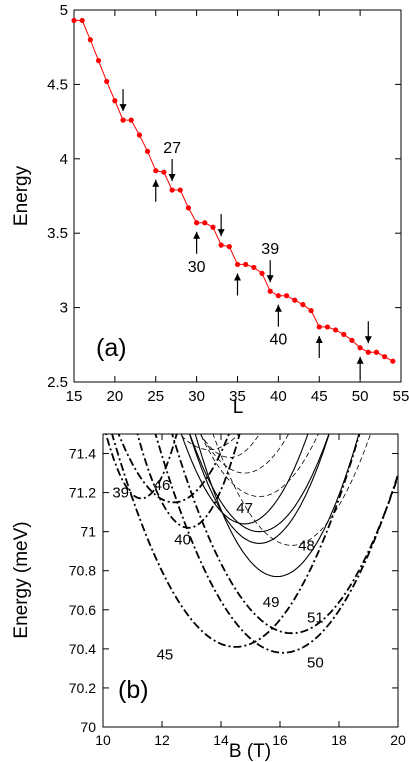 The image size is (409, 762). Describe the element at coordinates (237, 396) in the screenshot. I see `a-xtick-label: 35` at that location.